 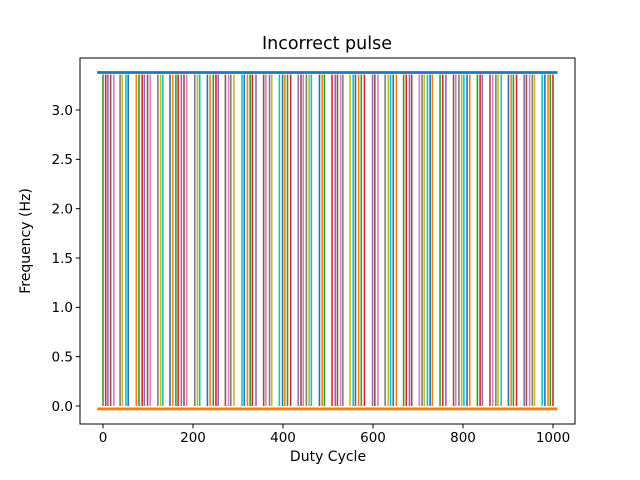 I want to click on x-axis-label: Duty Cycle, so click(x=328, y=457).